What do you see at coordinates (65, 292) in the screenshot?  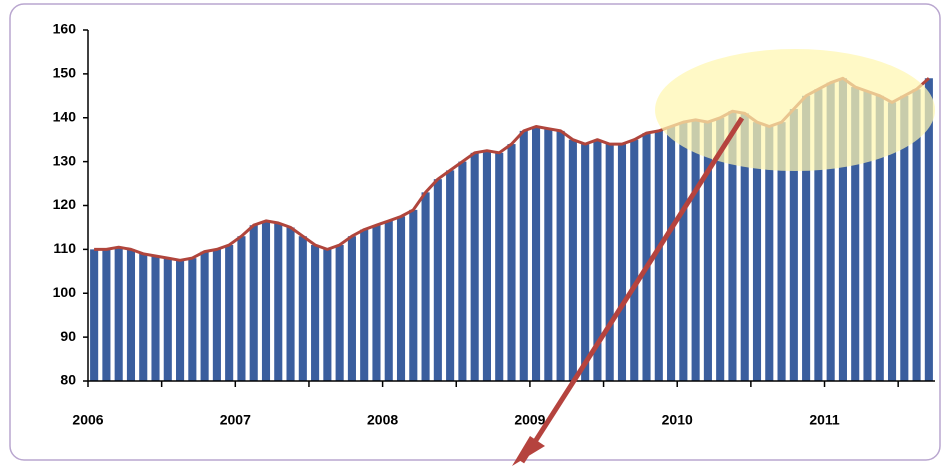 I see `y-tick-label: 100` at bounding box center [65, 292].